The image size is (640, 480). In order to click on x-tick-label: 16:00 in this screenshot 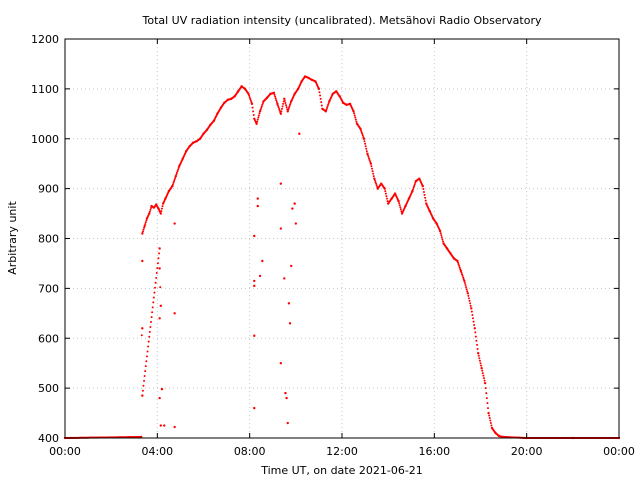, I will do `click(434, 451)`.